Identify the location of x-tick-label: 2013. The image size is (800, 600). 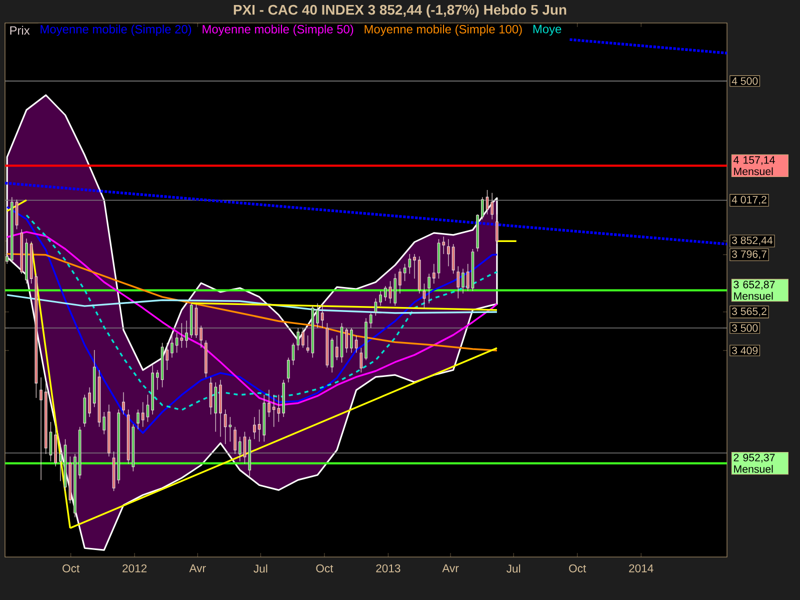
(388, 568).